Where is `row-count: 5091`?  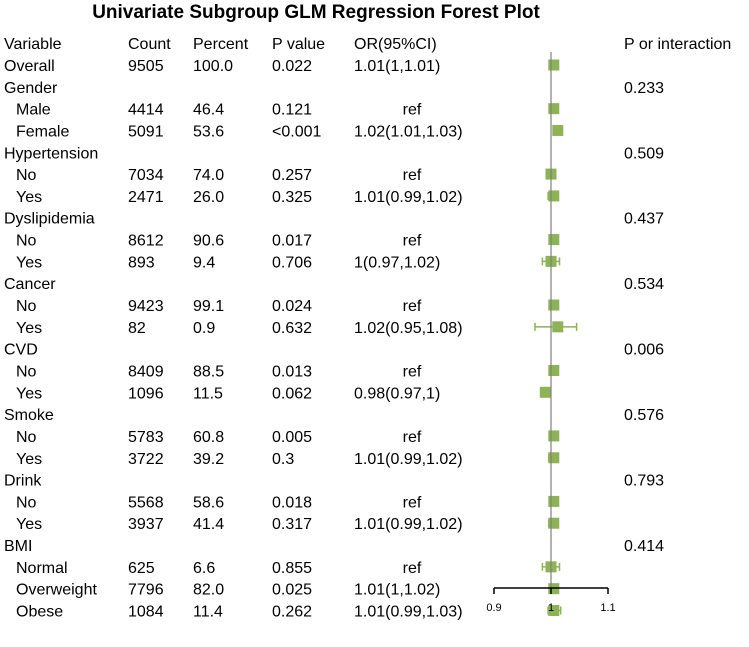 row-count: 5091 is located at coordinates (146, 131).